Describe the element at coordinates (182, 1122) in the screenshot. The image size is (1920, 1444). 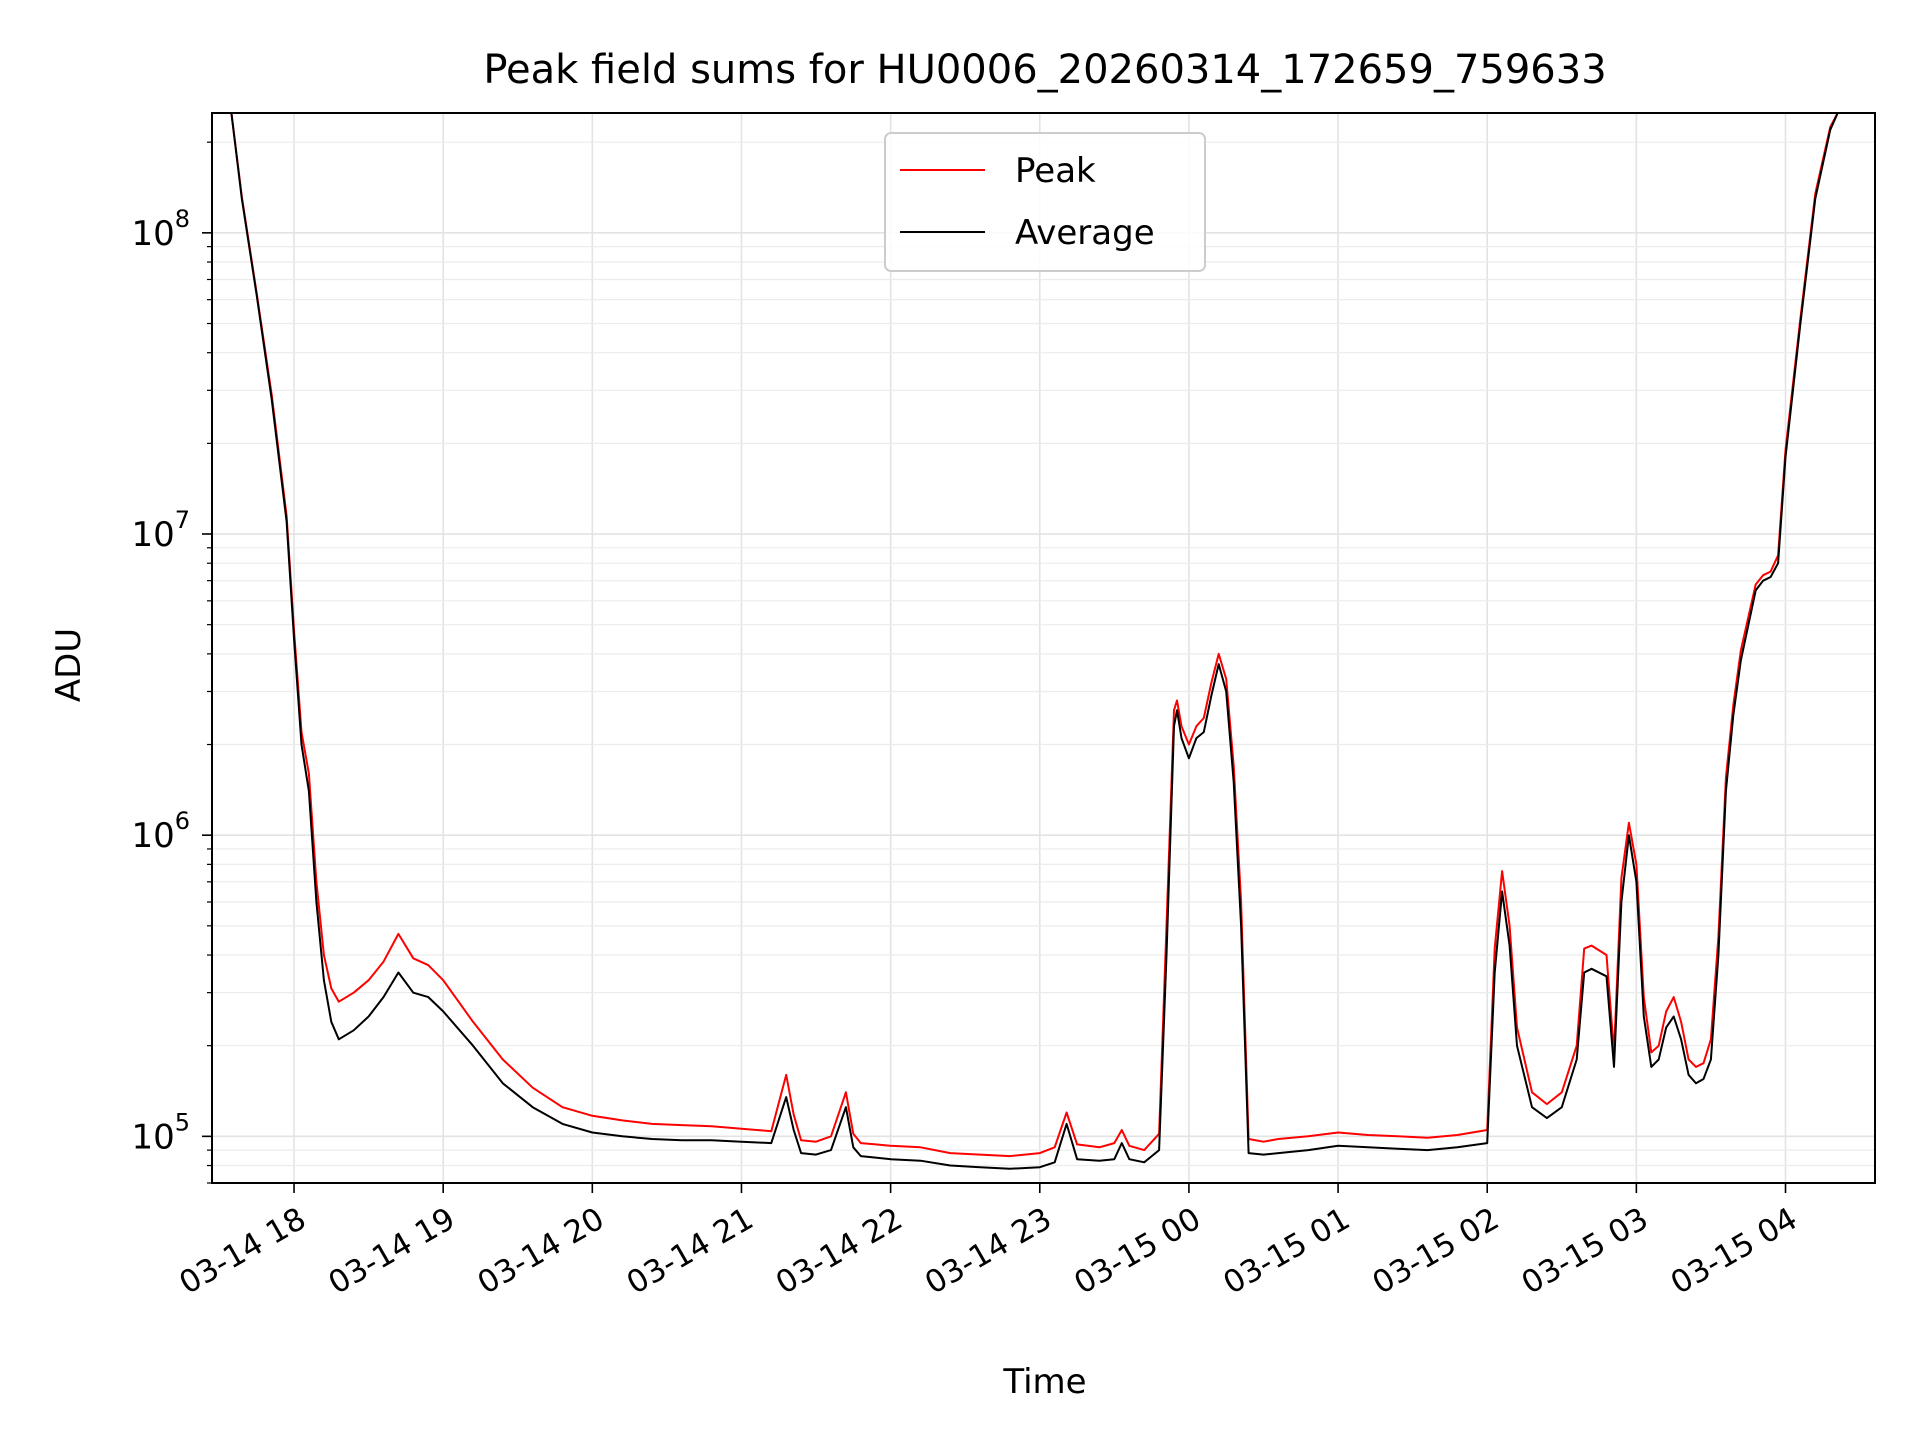
I see `y-tick-exponent: 5` at that location.